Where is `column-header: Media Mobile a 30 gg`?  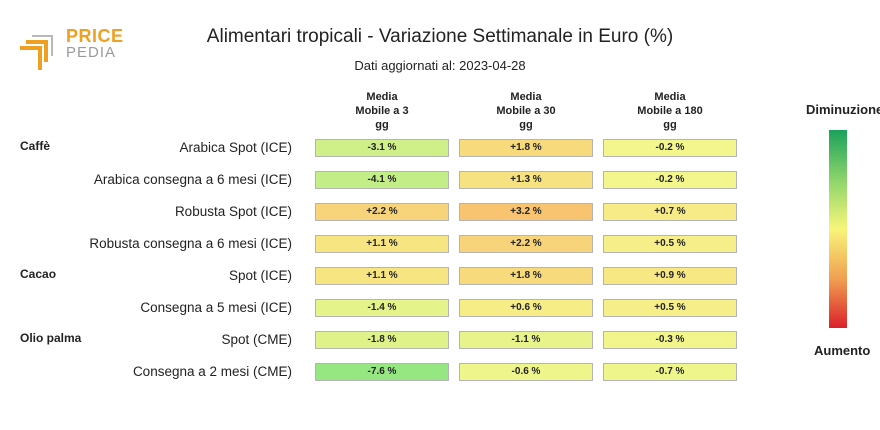 column-header: Media Mobile a 30 gg is located at coordinates (526, 111).